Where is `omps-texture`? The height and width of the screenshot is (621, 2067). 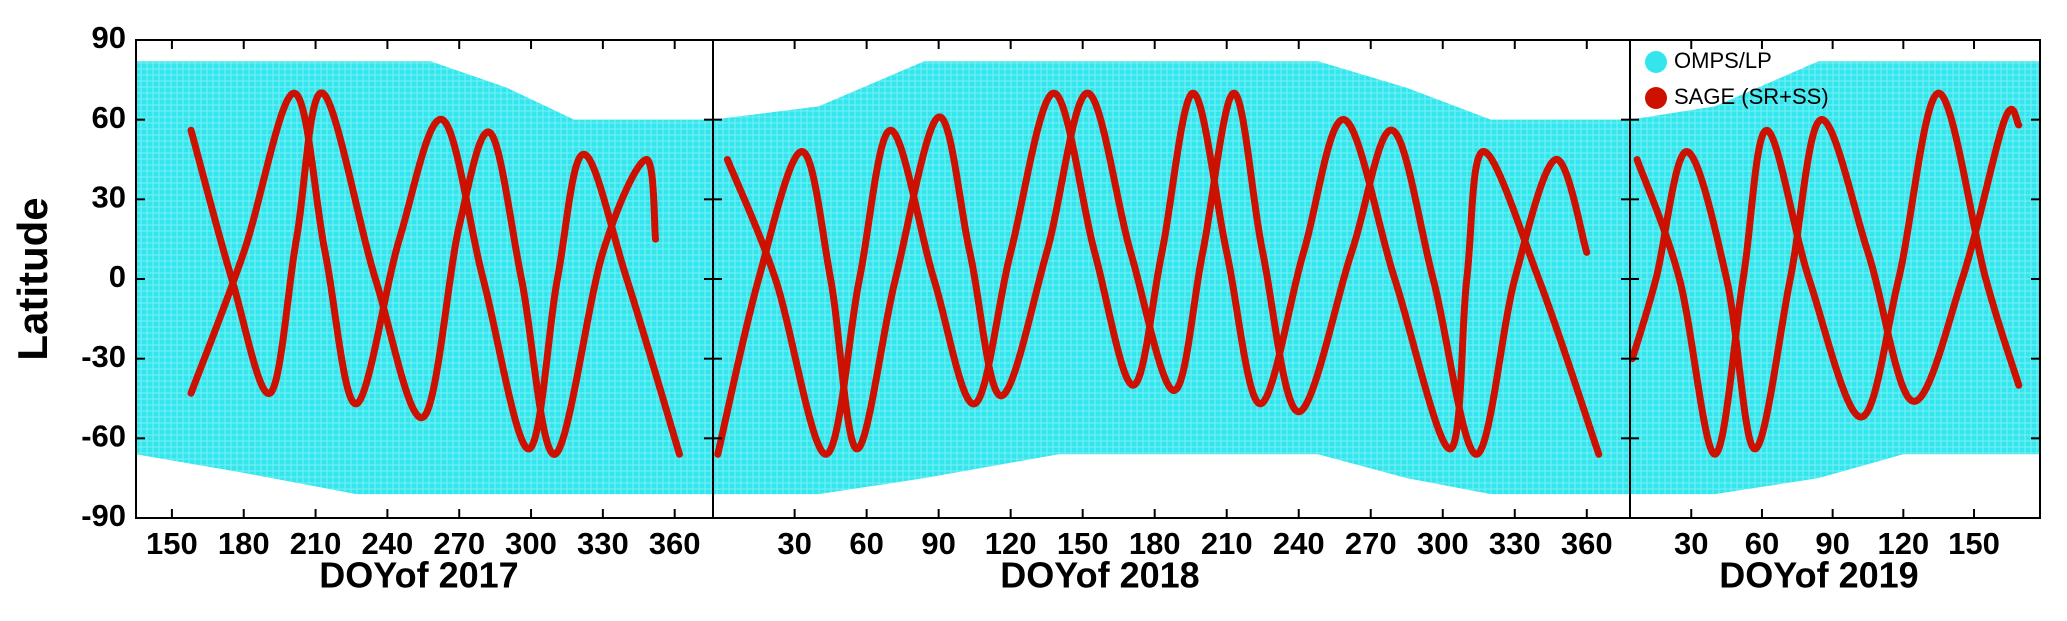 omps-texture is located at coordinates (1835, 278).